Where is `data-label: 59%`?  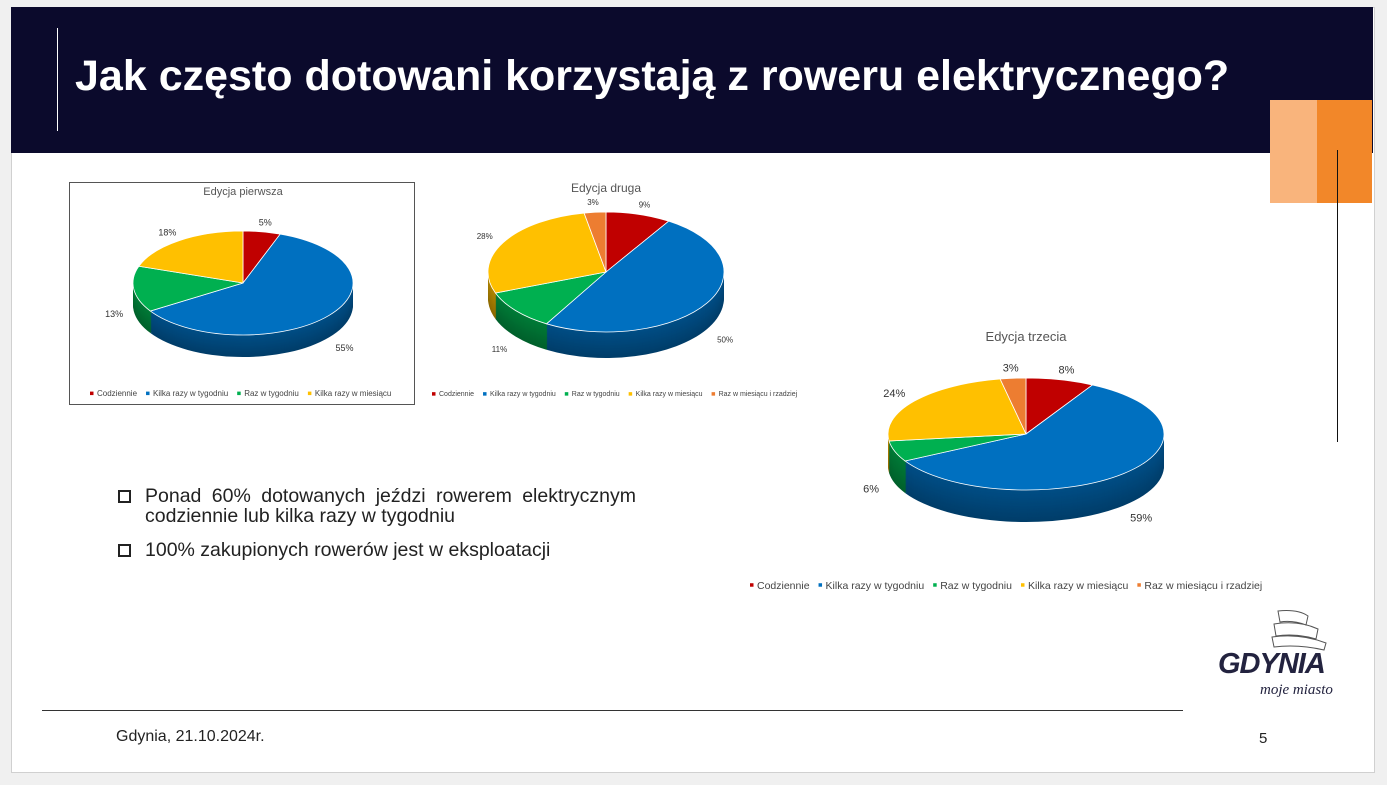 data-label: 59% is located at coordinates (1141, 518).